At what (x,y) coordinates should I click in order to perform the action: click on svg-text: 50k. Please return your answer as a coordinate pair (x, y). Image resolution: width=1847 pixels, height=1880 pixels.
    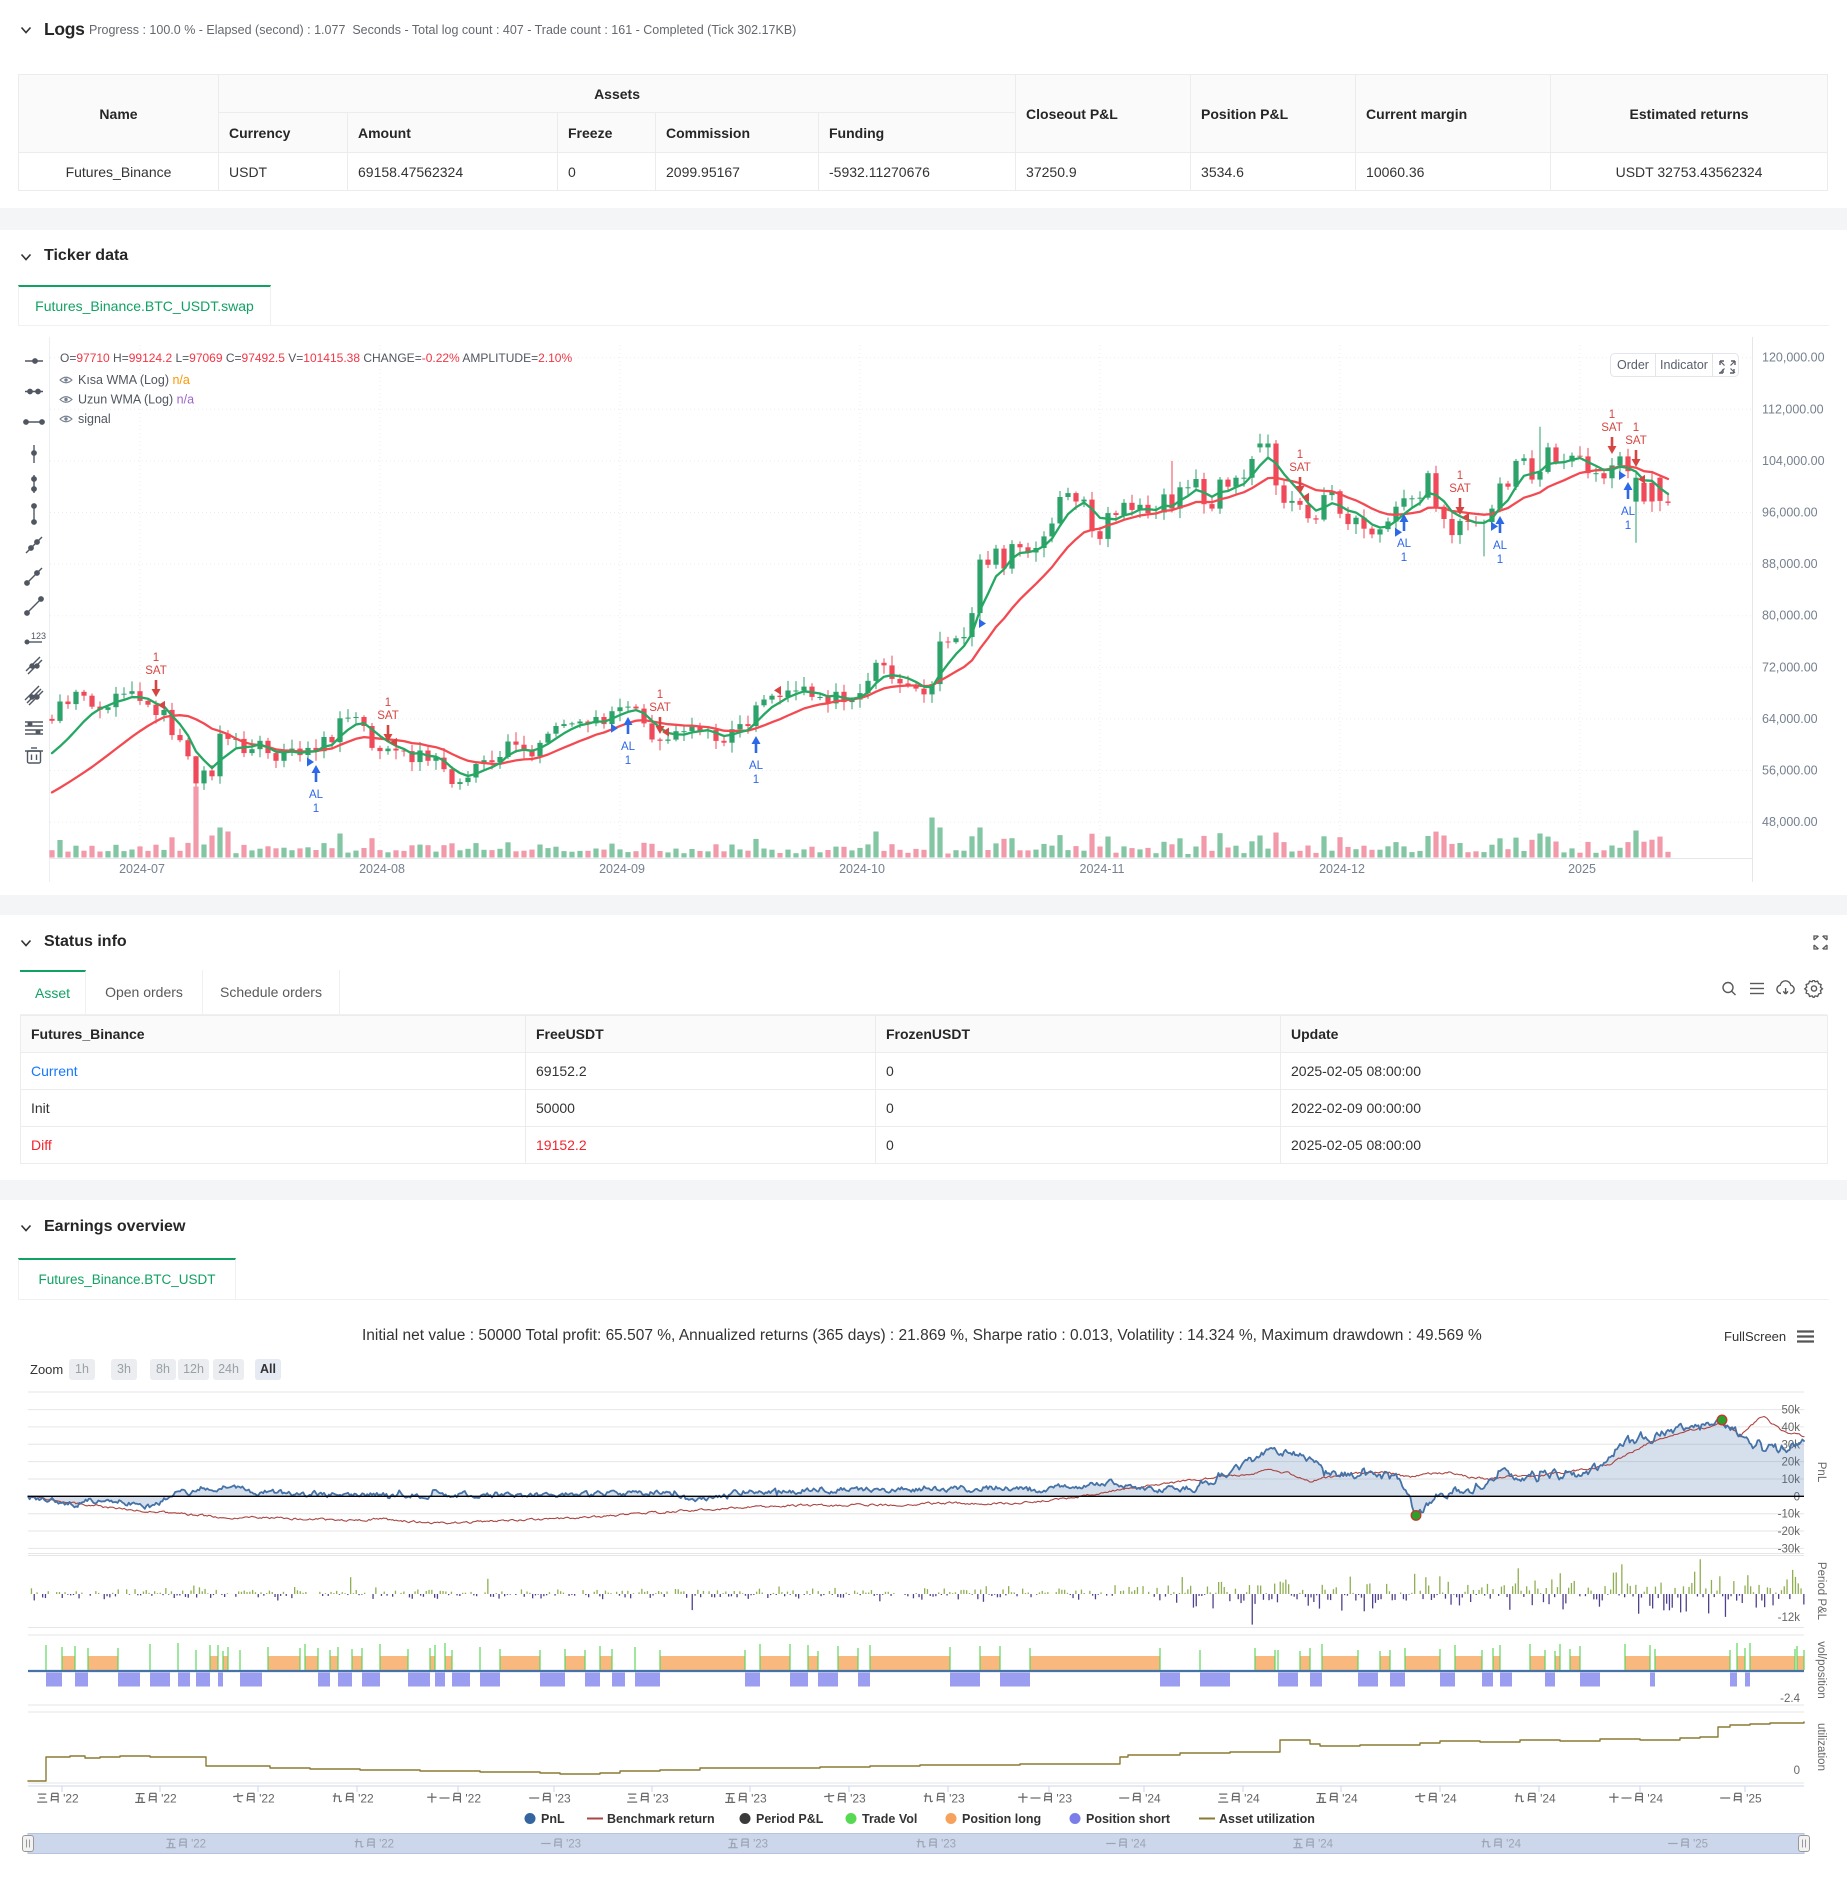
    Looking at the image, I should click on (1790, 1411).